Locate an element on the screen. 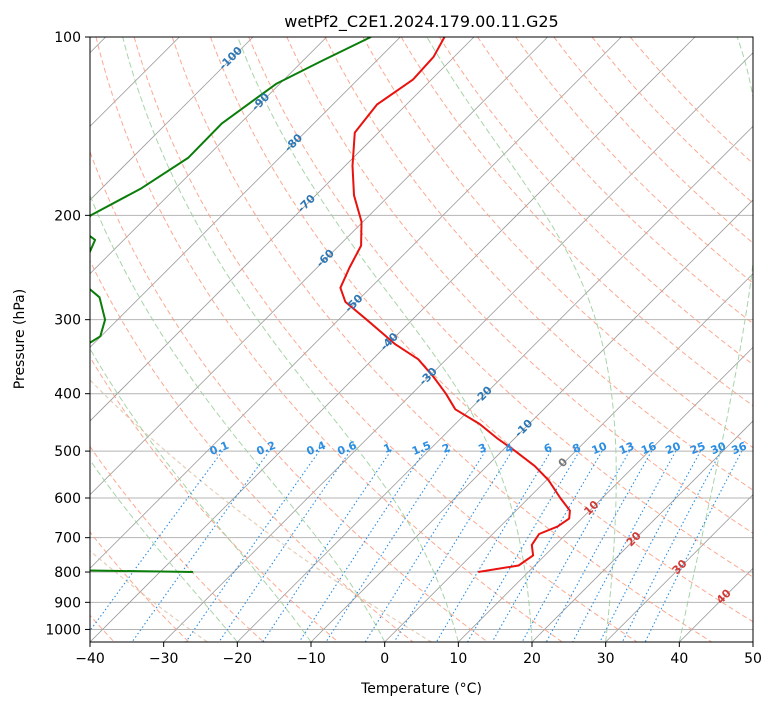 The height and width of the screenshot is (712, 775). x-tick-label: −40 is located at coordinates (90, 659).